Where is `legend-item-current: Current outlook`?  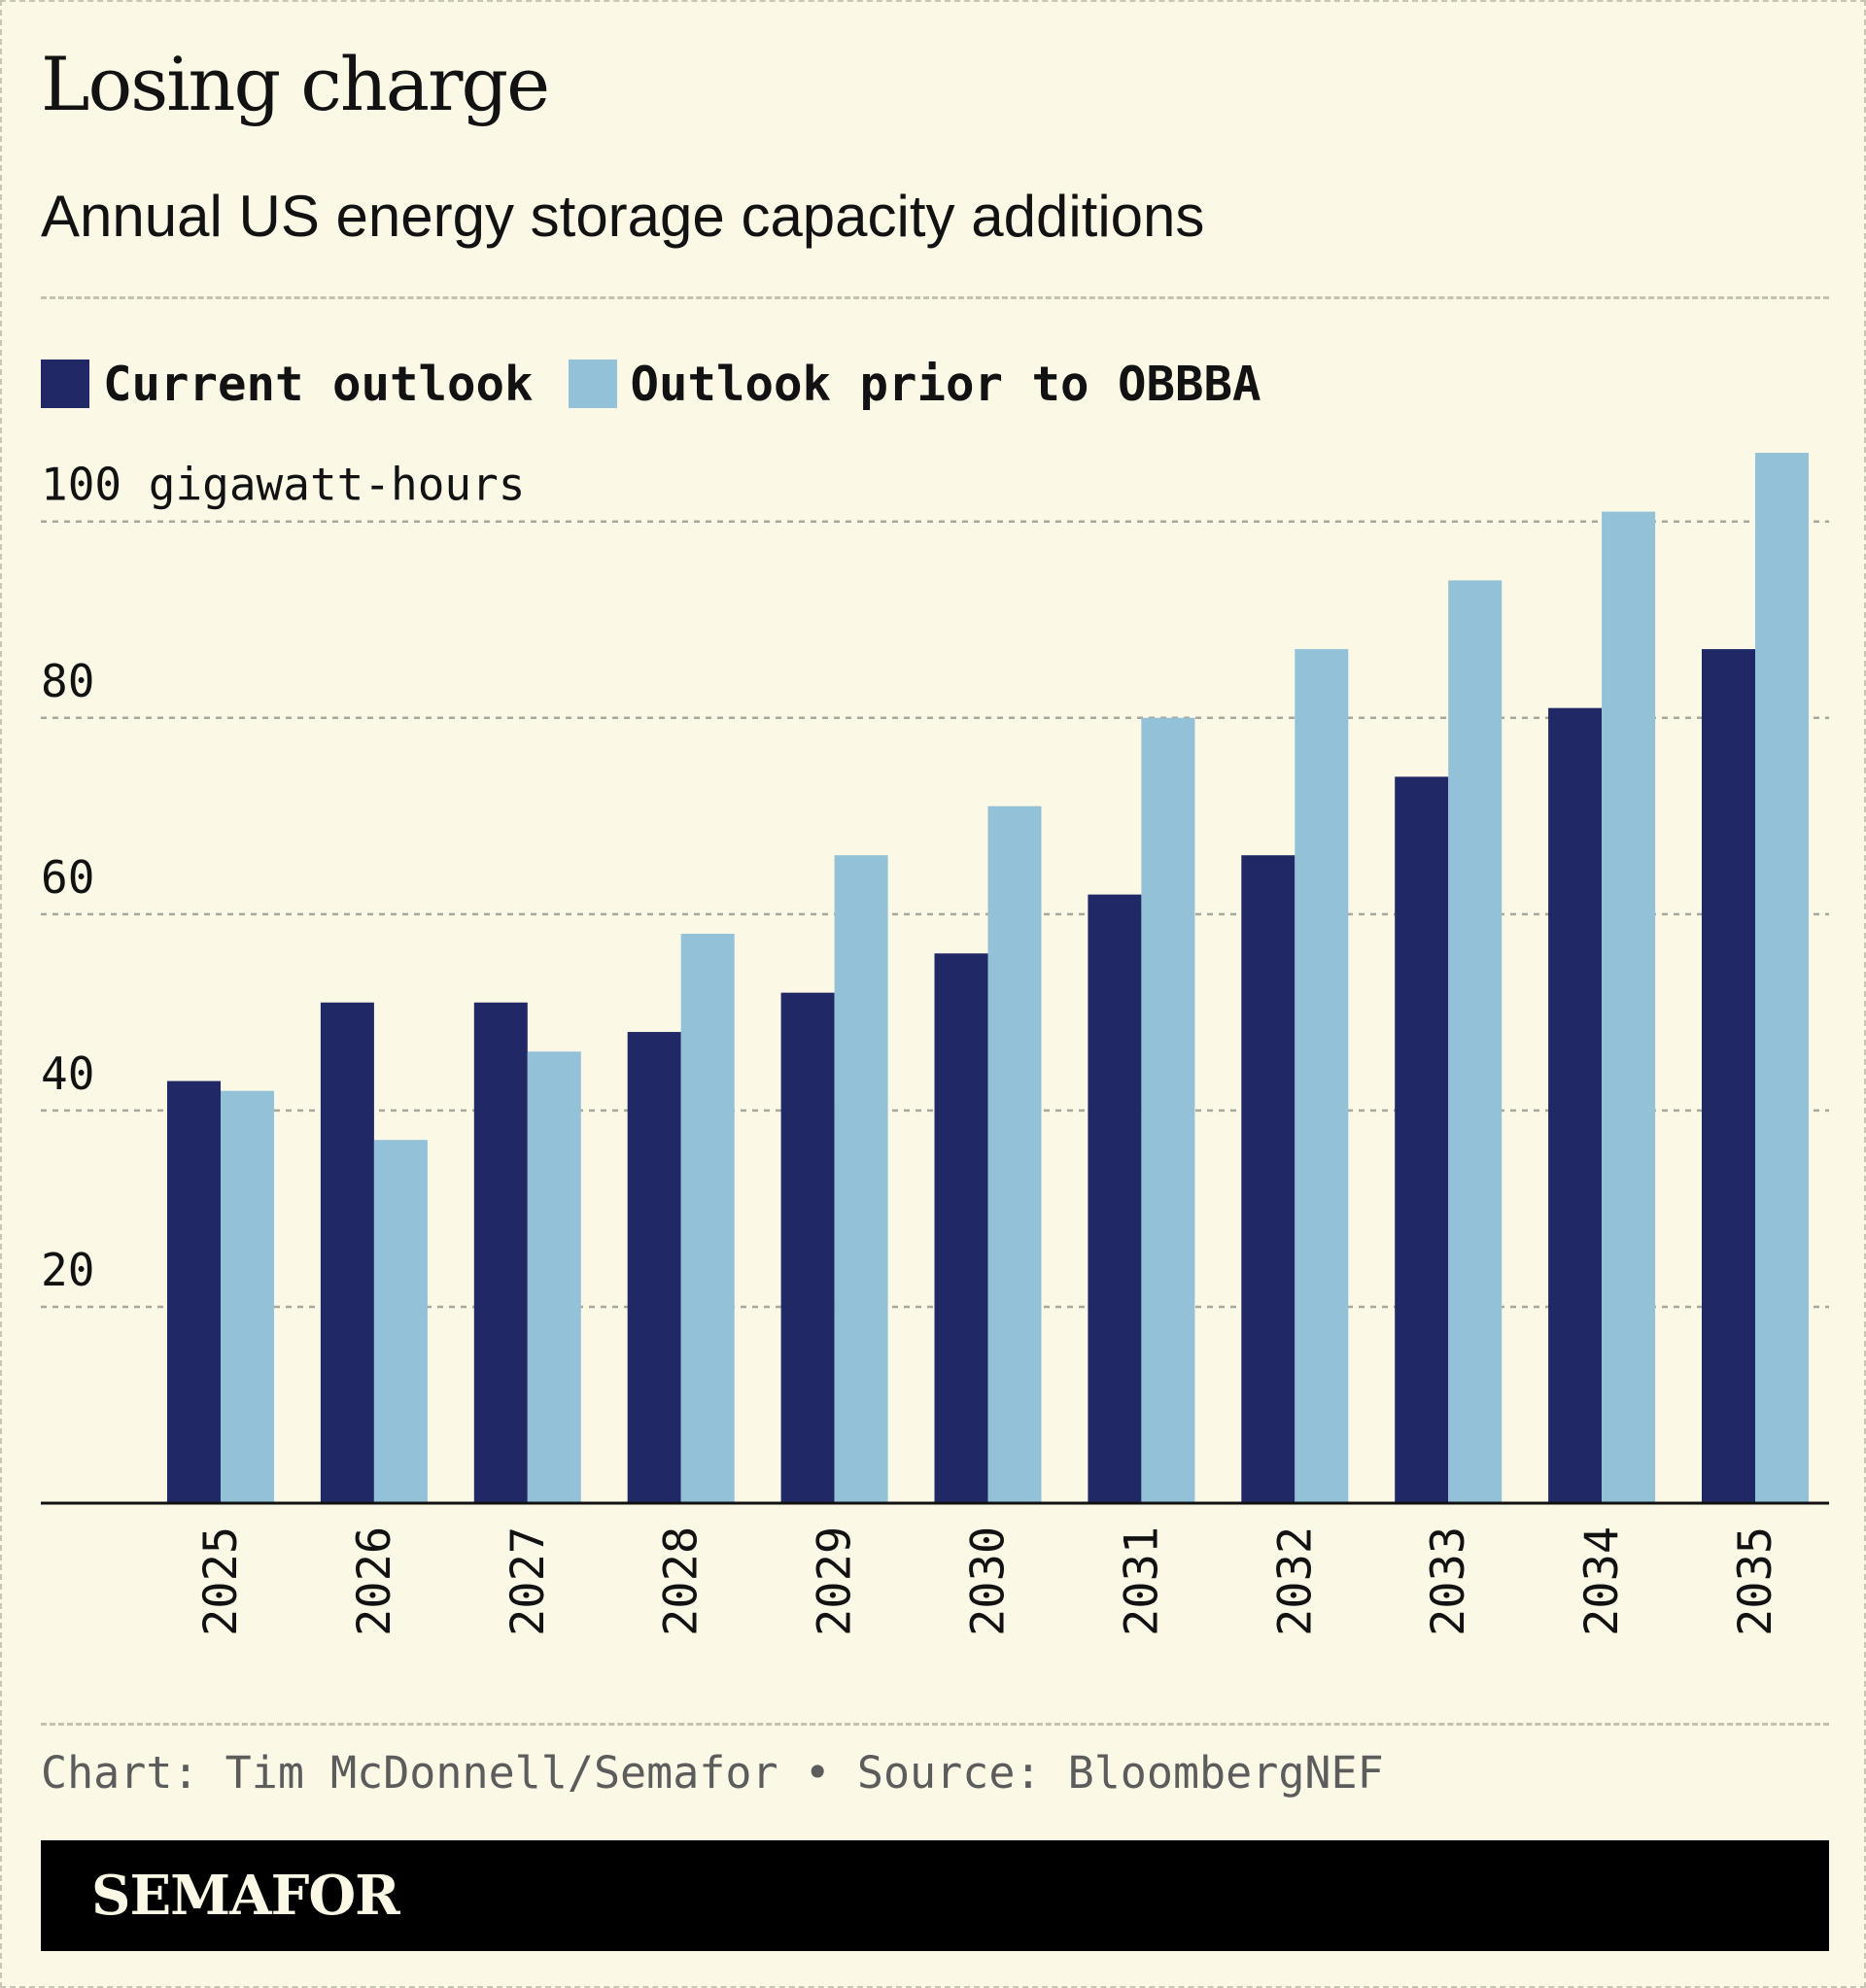 legend-item-current: Current outlook is located at coordinates (287, 385).